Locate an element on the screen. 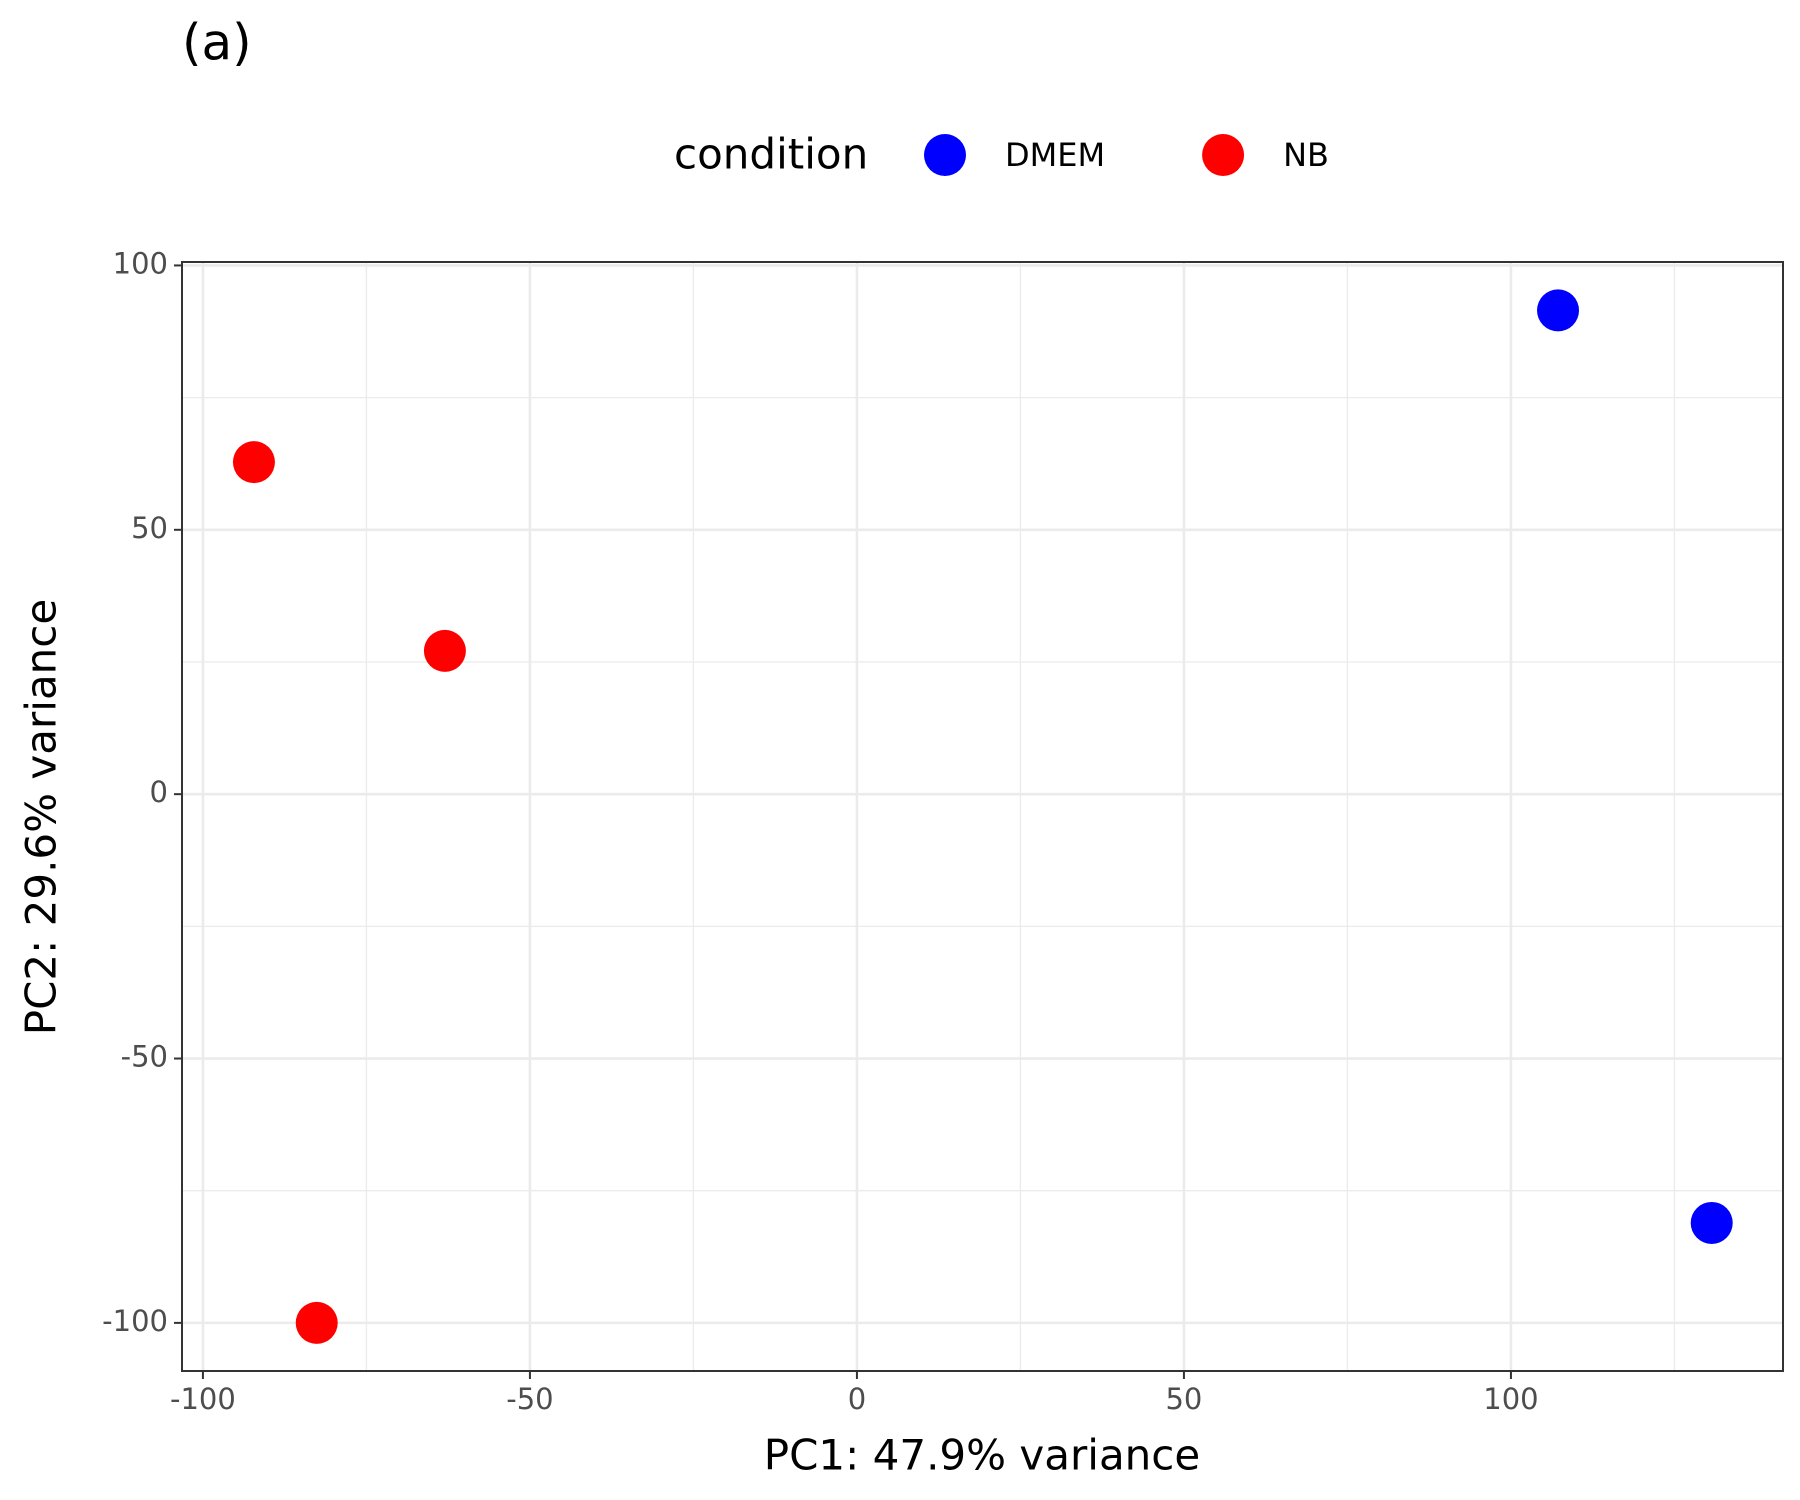 The height and width of the screenshot is (1500, 1800). legend-label: NB is located at coordinates (1306, 155).